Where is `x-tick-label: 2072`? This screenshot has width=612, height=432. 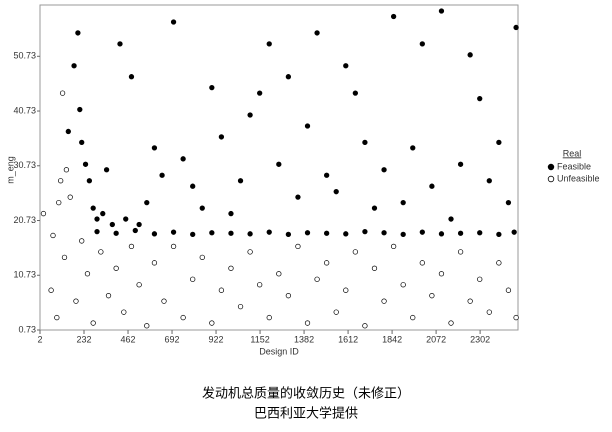
x-tick-label: 2072 is located at coordinates (436, 339).